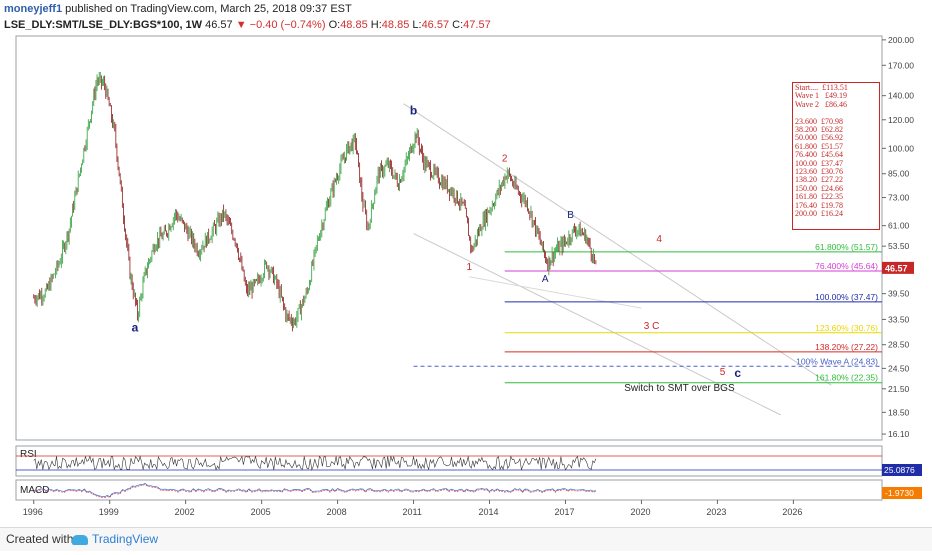  Describe the element at coordinates (435, 25) in the screenshot. I see `low-value: 46.57` at that location.